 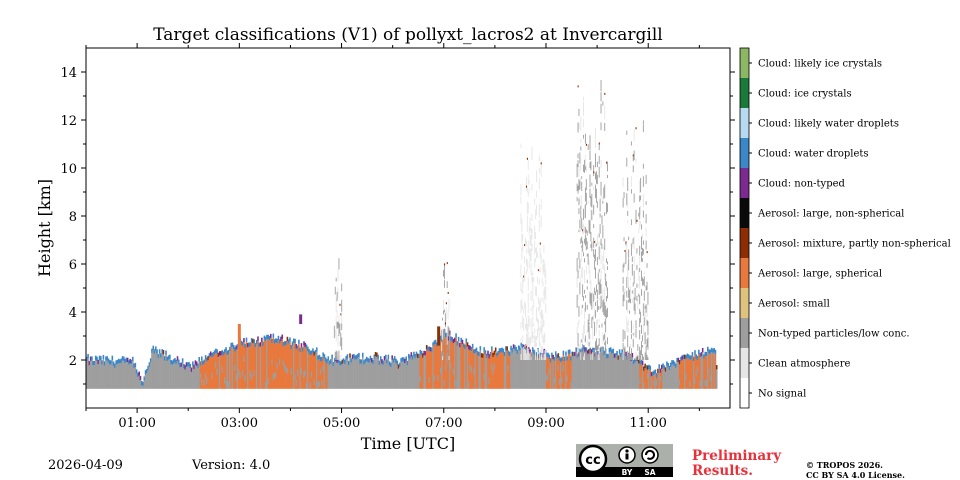 What do you see at coordinates (545, 423) in the screenshot?
I see `x-tick-label: 09:00` at bounding box center [545, 423].